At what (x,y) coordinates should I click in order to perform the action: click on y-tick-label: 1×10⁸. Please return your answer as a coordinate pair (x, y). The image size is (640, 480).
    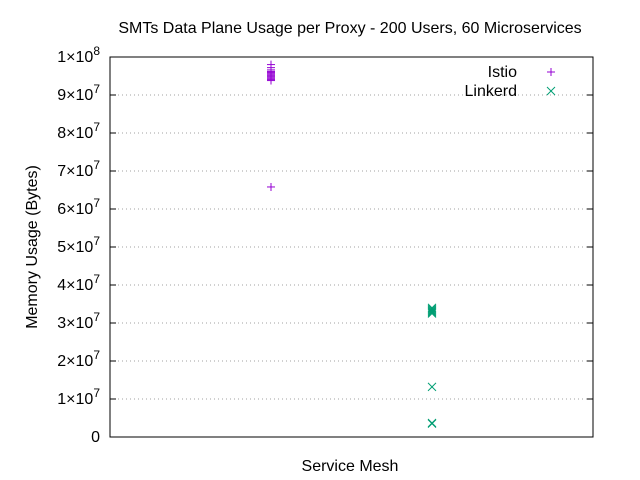
    Looking at the image, I should click on (78, 55).